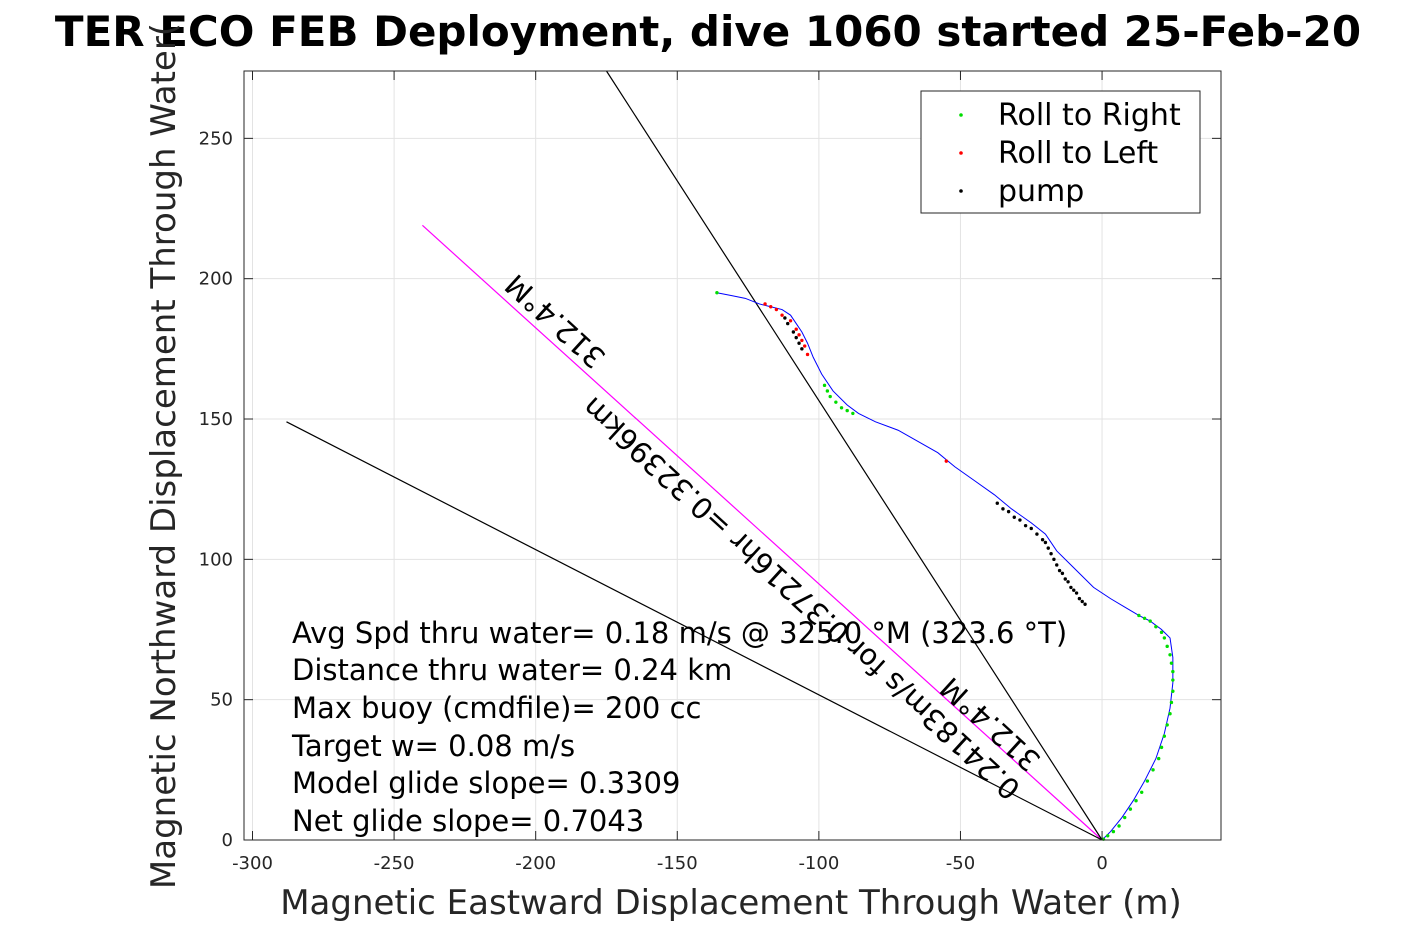 This screenshot has width=1417, height=945. What do you see at coordinates (512, 670) in the screenshot?
I see `annotation-distance: Distance thru water= 0.24 km` at bounding box center [512, 670].